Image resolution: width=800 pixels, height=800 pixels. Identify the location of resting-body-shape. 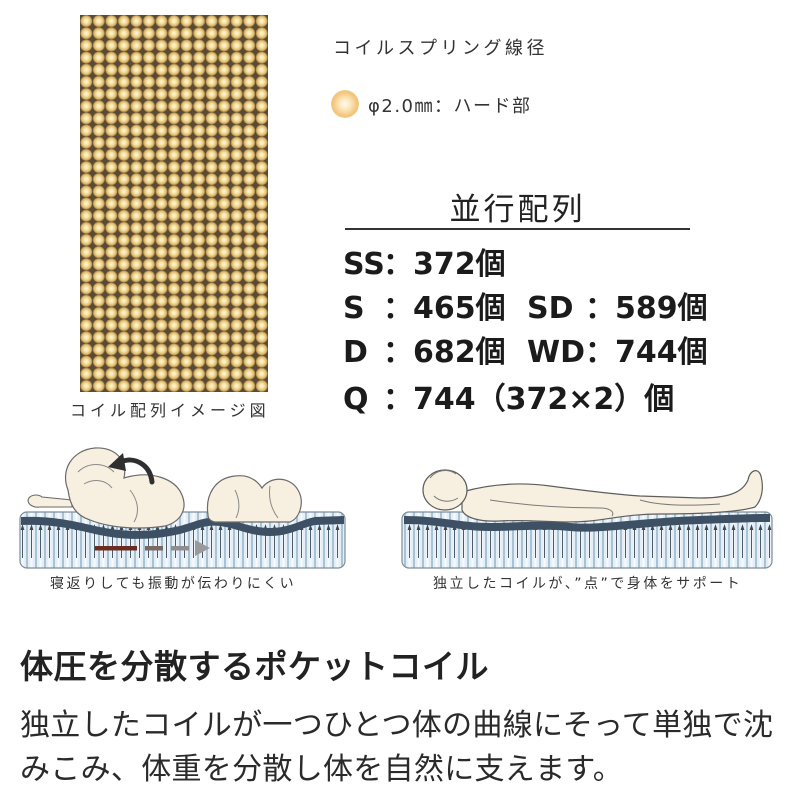
(254, 499).